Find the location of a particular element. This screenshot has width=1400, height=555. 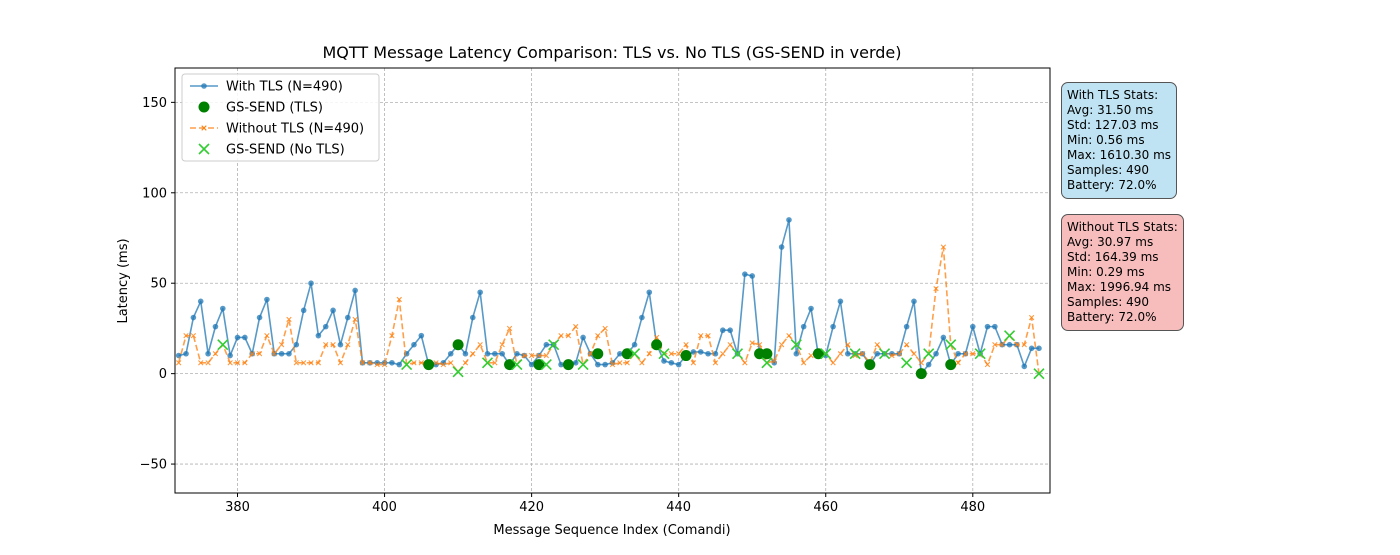

series-dashed-x is located at coordinates (608, 310).